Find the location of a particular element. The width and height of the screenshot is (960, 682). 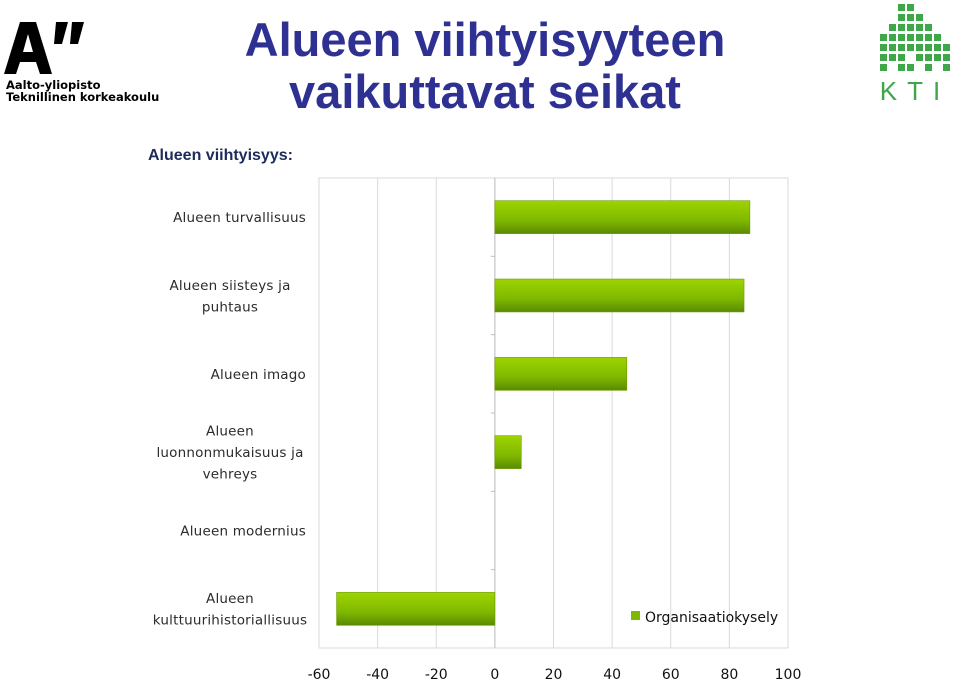

aalto-logo: Aalto-yliopisto Teknillinen korkeakoulu is located at coordinates (81, 63).